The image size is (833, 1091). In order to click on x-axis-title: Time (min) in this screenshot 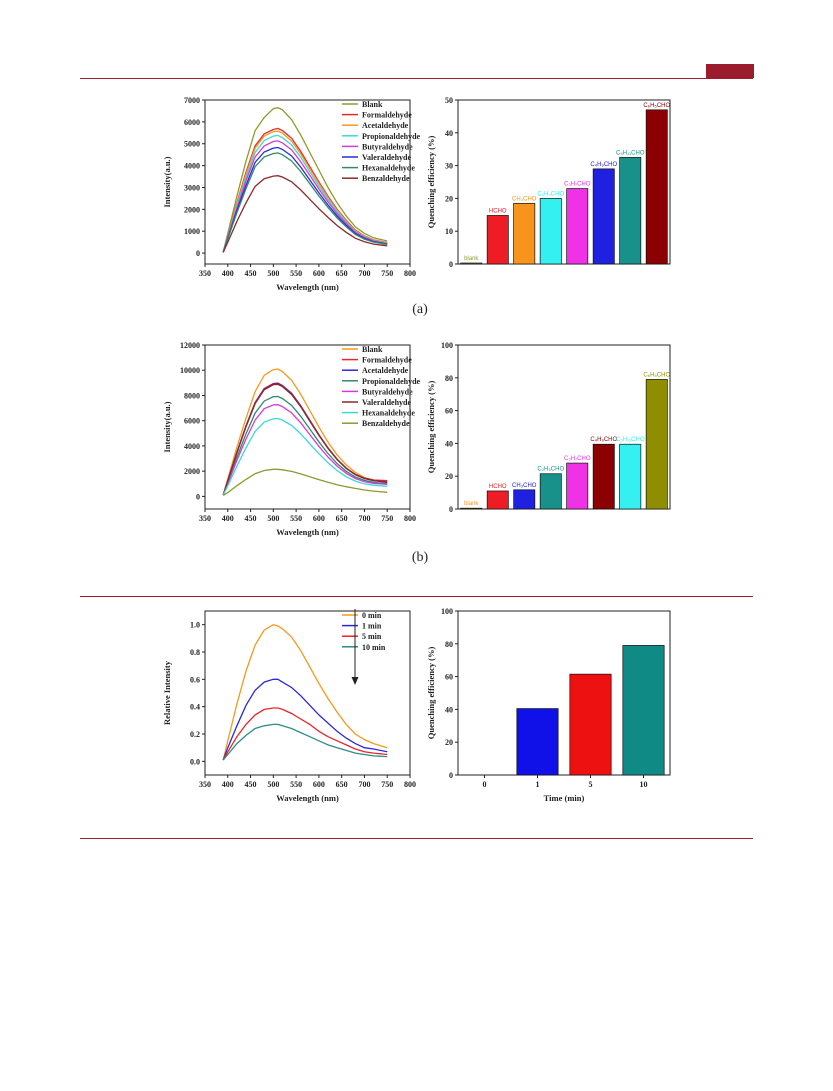, I will do `click(564, 798)`.